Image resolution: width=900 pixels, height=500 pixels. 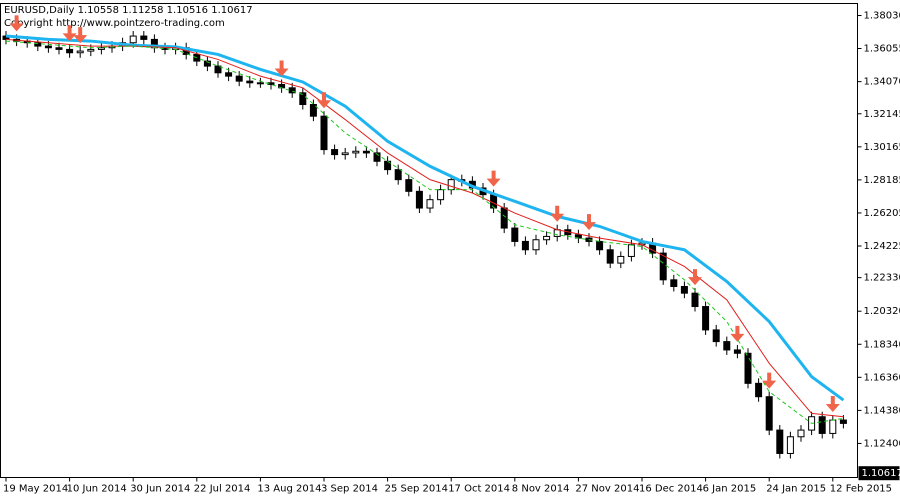 What do you see at coordinates (882, 213) in the screenshot?
I see `y-tick-label: 1.26205` at bounding box center [882, 213].